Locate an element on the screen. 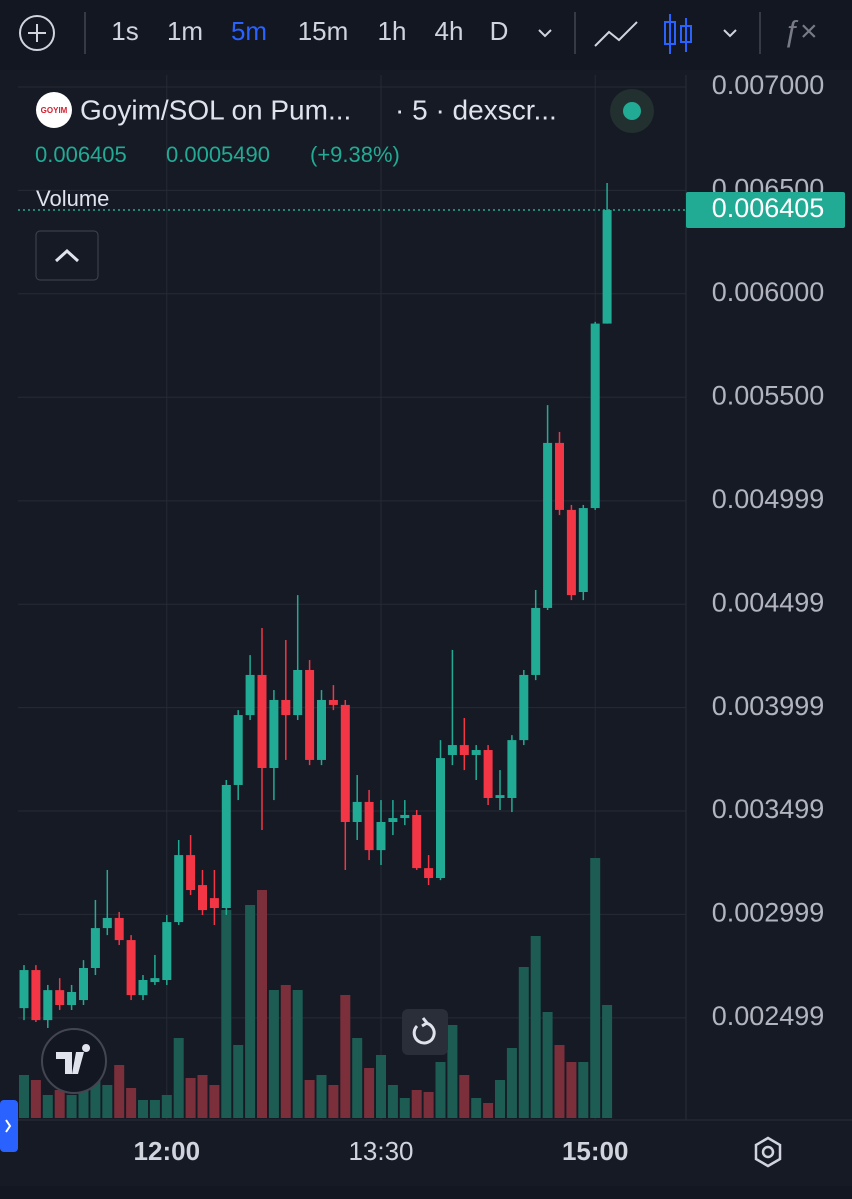 The image size is (852, 1199). symbol-logo is located at coordinates (54, 110).